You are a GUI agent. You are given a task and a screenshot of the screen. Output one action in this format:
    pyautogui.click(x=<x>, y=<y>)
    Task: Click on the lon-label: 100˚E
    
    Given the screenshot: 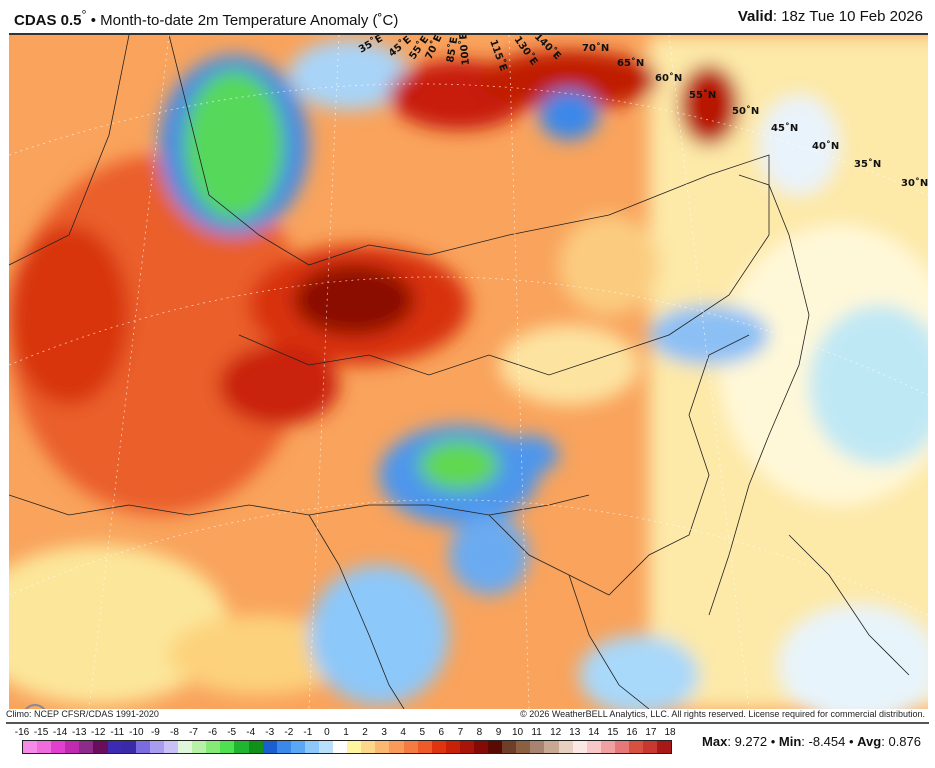 What is the action you would take?
    pyautogui.click(x=464, y=50)
    